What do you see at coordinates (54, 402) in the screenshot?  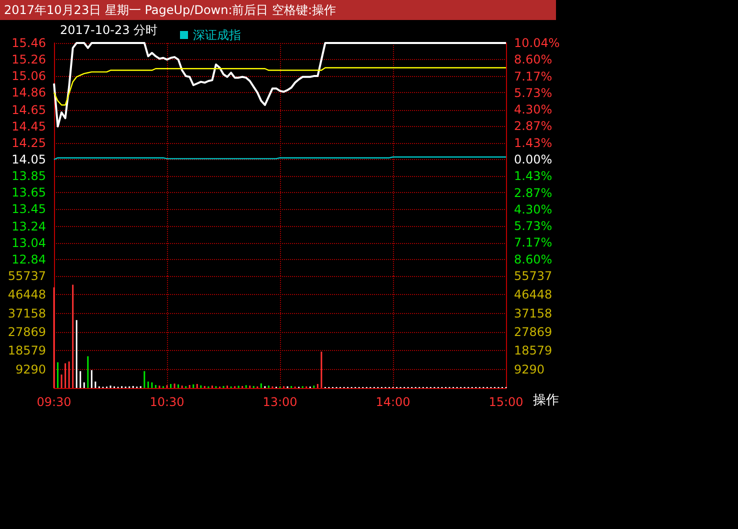 I see `x-tick-label: 09:30` at bounding box center [54, 402].